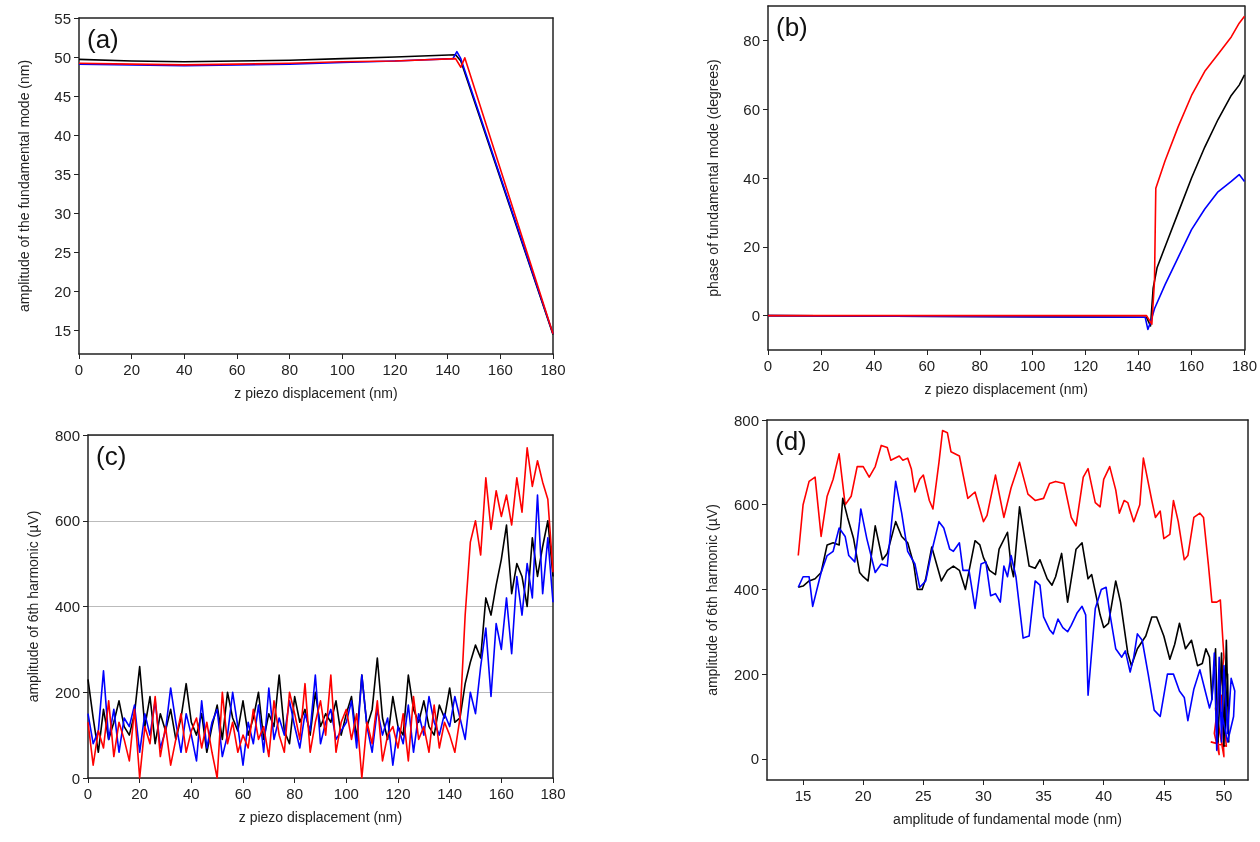 The image size is (1260, 842). What do you see at coordinates (62, 57) in the screenshot?
I see `y-tick-label: 50` at bounding box center [62, 57].